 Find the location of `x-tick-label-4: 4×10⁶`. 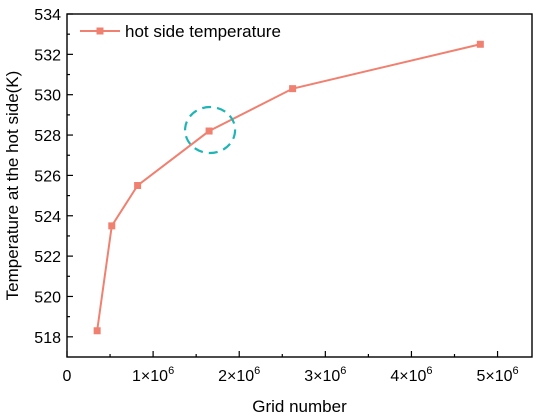

x-tick-label-4: 4×10⁶ is located at coordinates (411, 375).